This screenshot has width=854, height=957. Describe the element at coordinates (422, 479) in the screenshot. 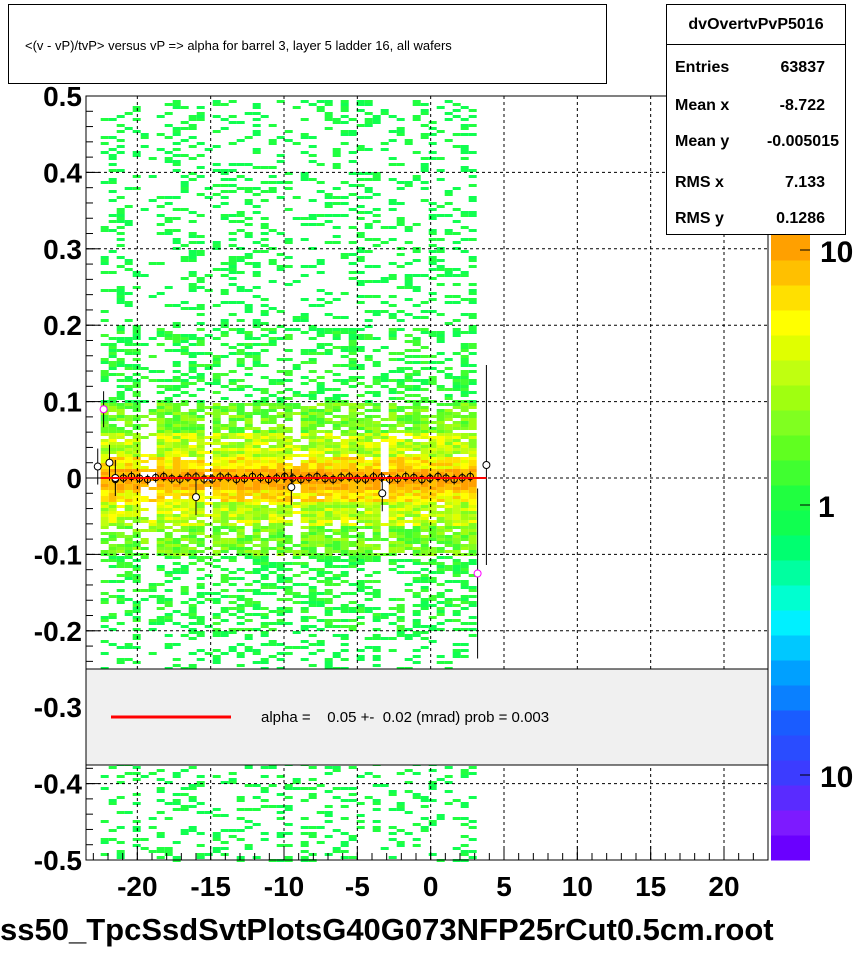

I see `profile-point` at that location.